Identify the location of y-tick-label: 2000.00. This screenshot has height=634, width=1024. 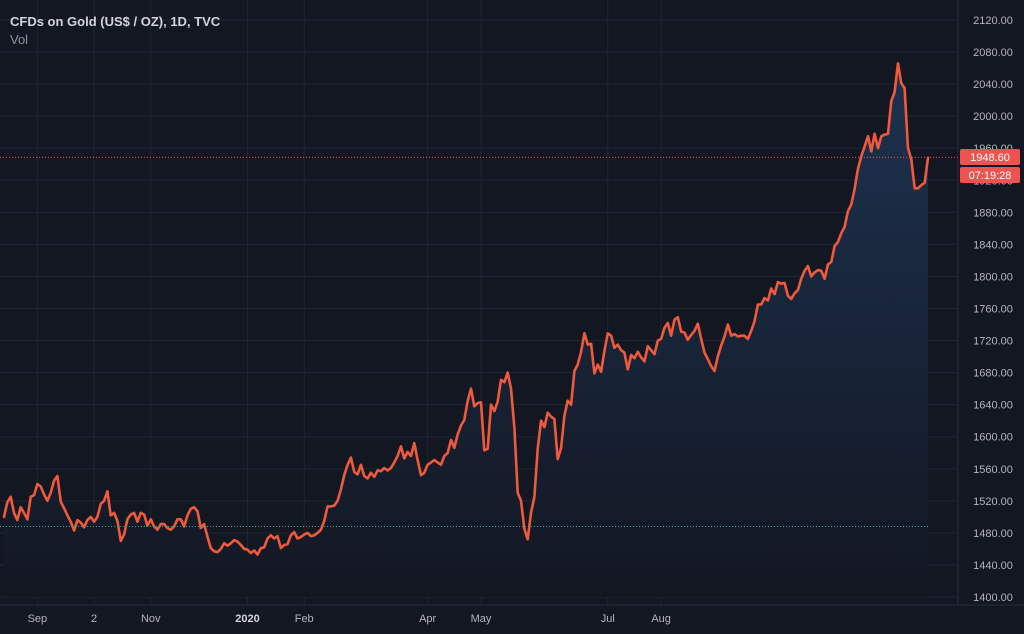
(993, 117).